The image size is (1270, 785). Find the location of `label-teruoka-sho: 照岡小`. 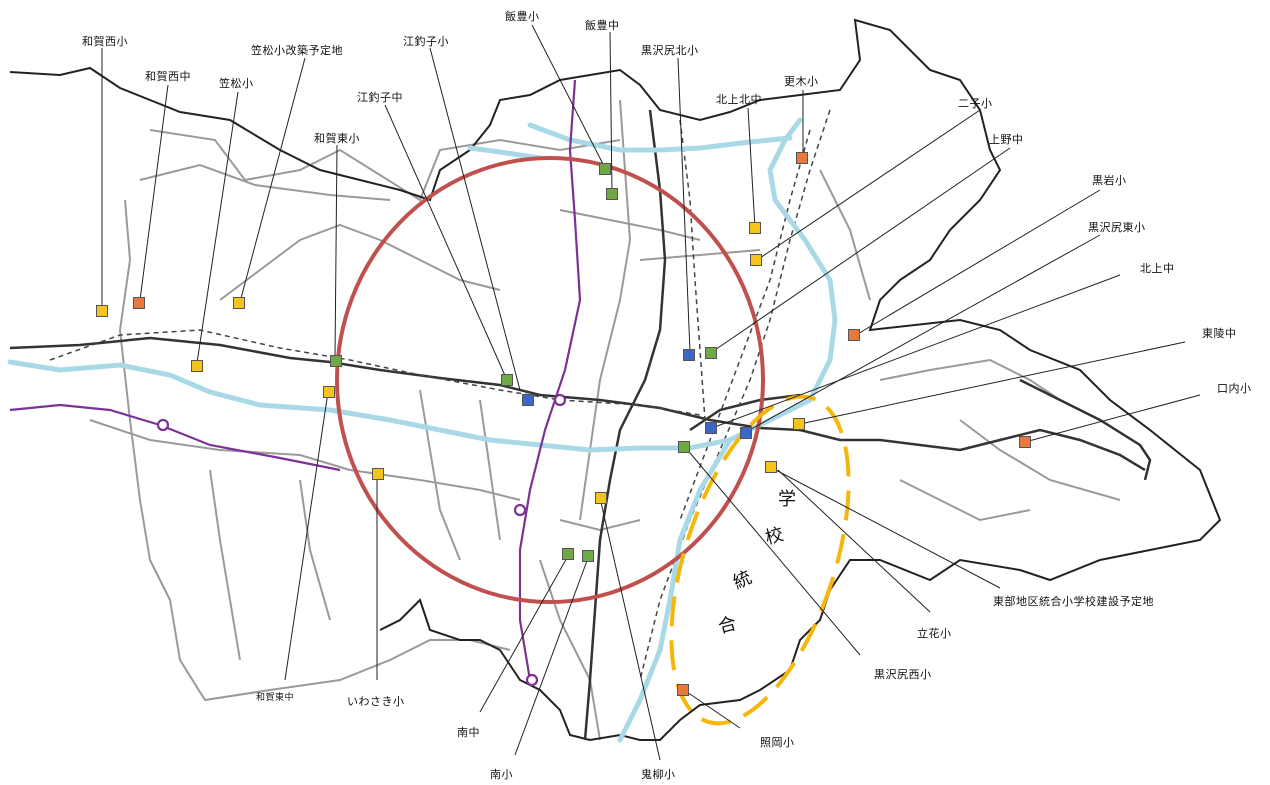

label-teruoka-sho: 照岡小 is located at coordinates (777, 742).